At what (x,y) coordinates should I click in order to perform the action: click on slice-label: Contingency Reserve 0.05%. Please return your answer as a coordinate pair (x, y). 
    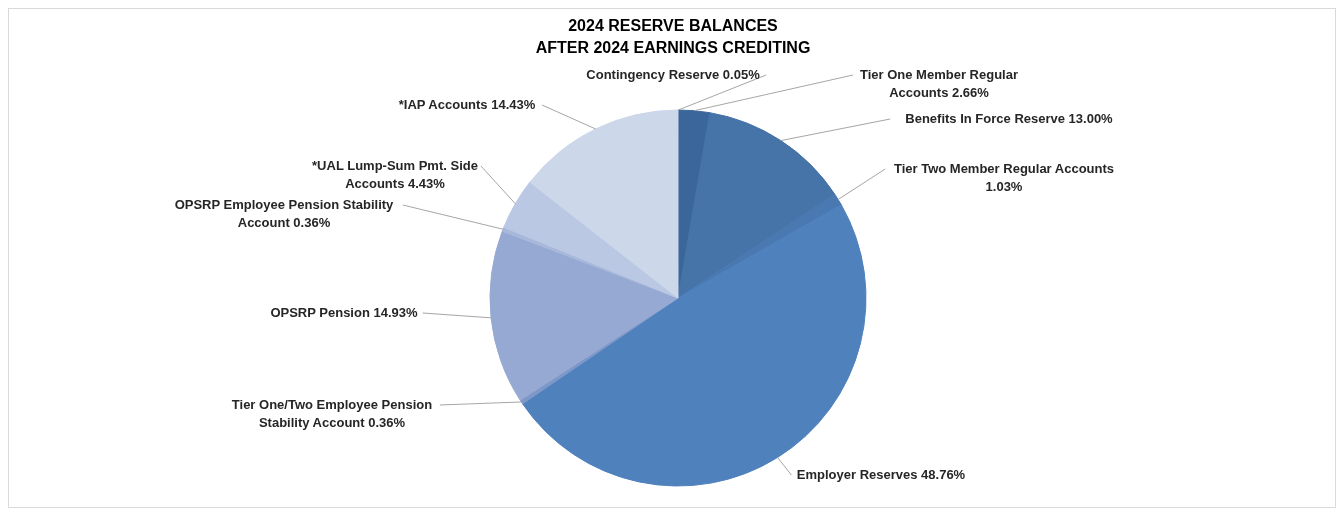
    Looking at the image, I should click on (673, 74).